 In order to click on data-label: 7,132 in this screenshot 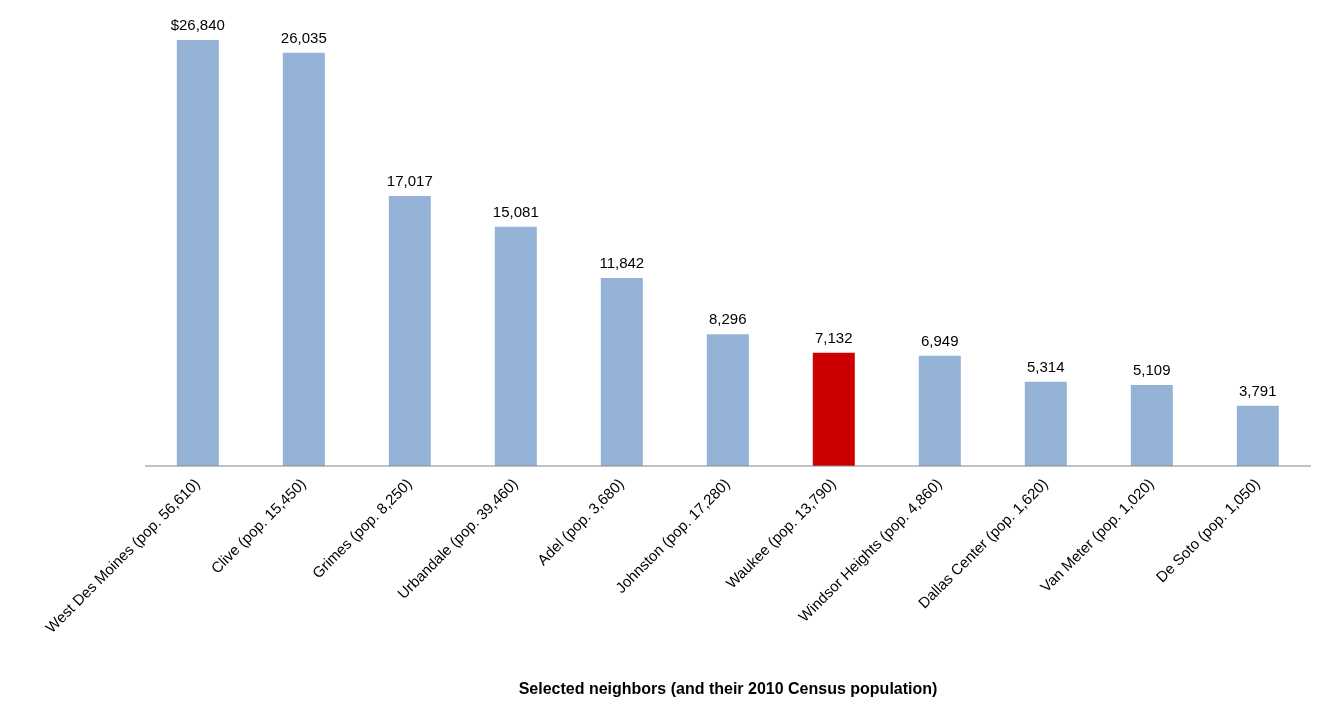, I will do `click(834, 337)`.